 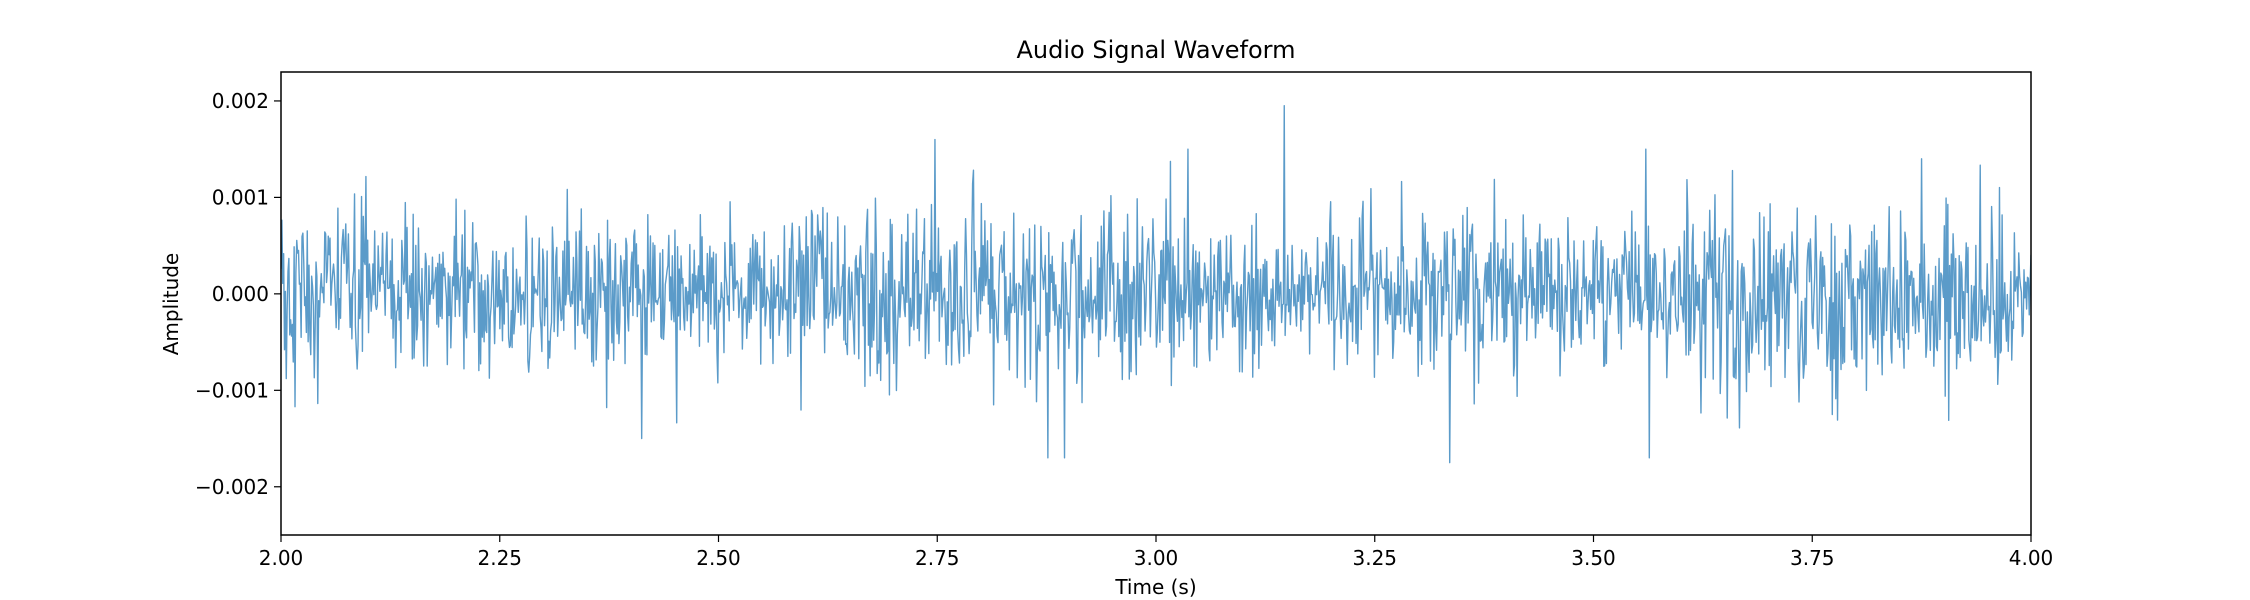 What do you see at coordinates (1156, 558) in the screenshot?
I see `x-tick-label: 3.00` at bounding box center [1156, 558].